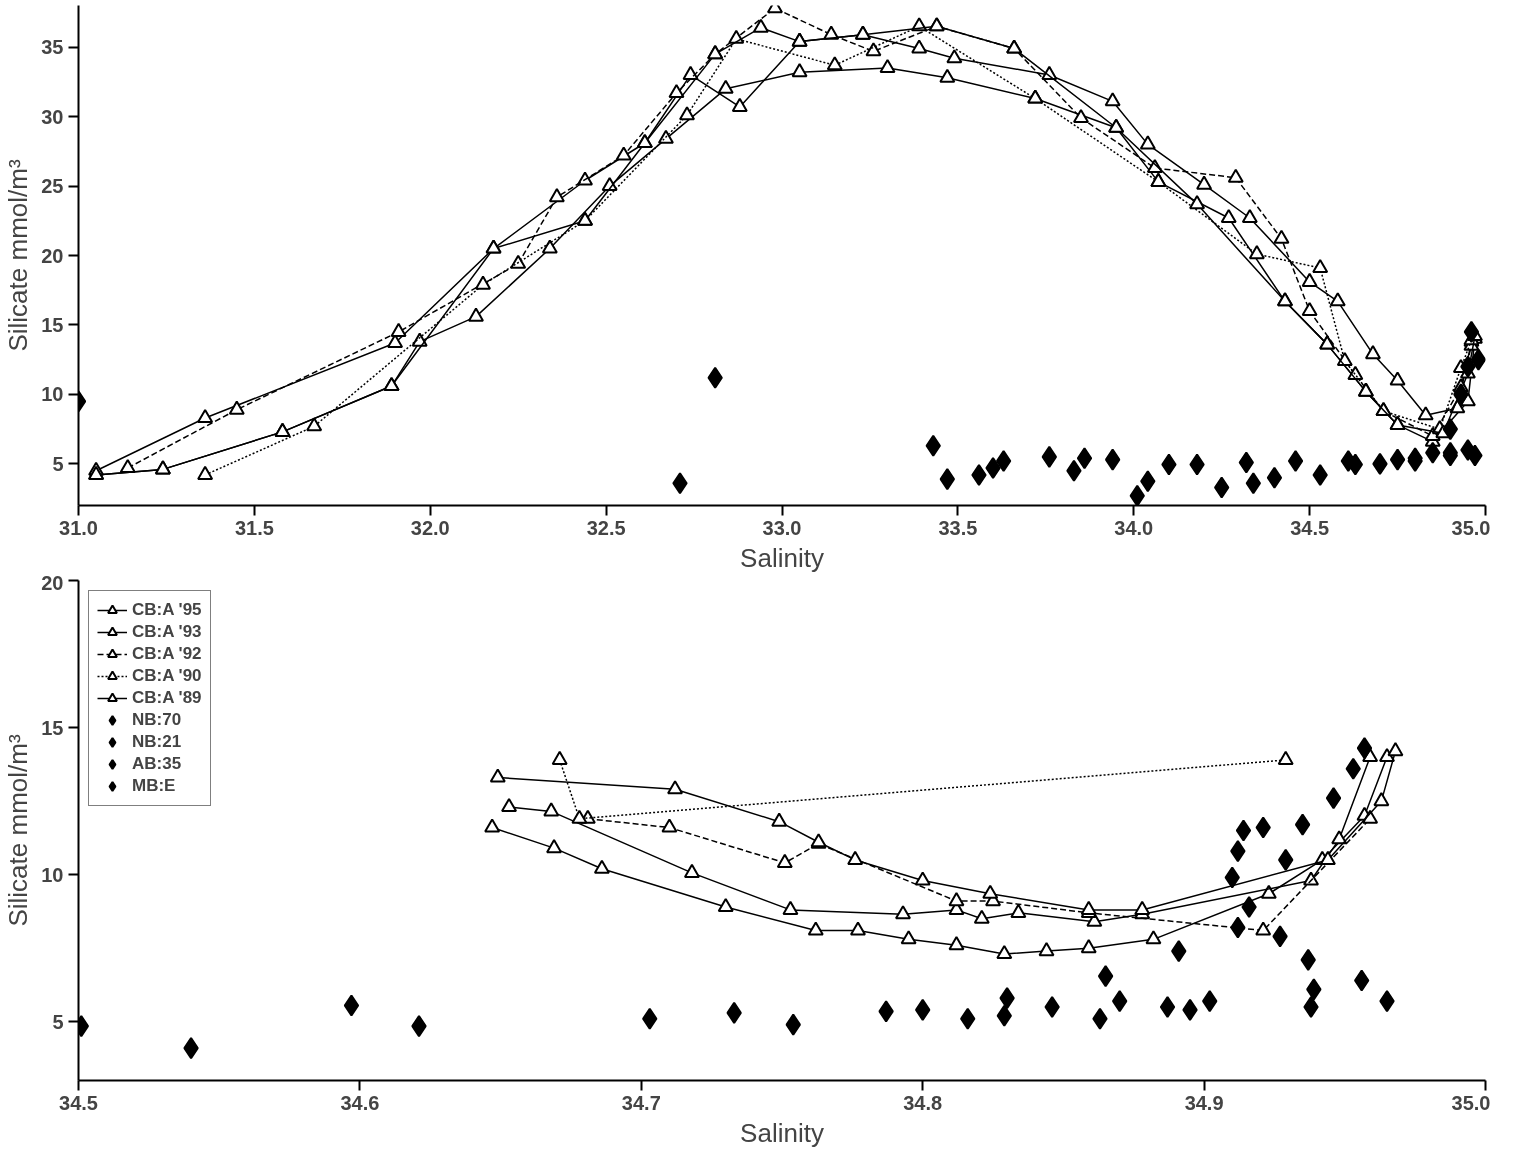 This screenshot has height=1158, width=1521. Describe the element at coordinates (606, 527) in the screenshot. I see `x-tick-label: 32.5` at that location.